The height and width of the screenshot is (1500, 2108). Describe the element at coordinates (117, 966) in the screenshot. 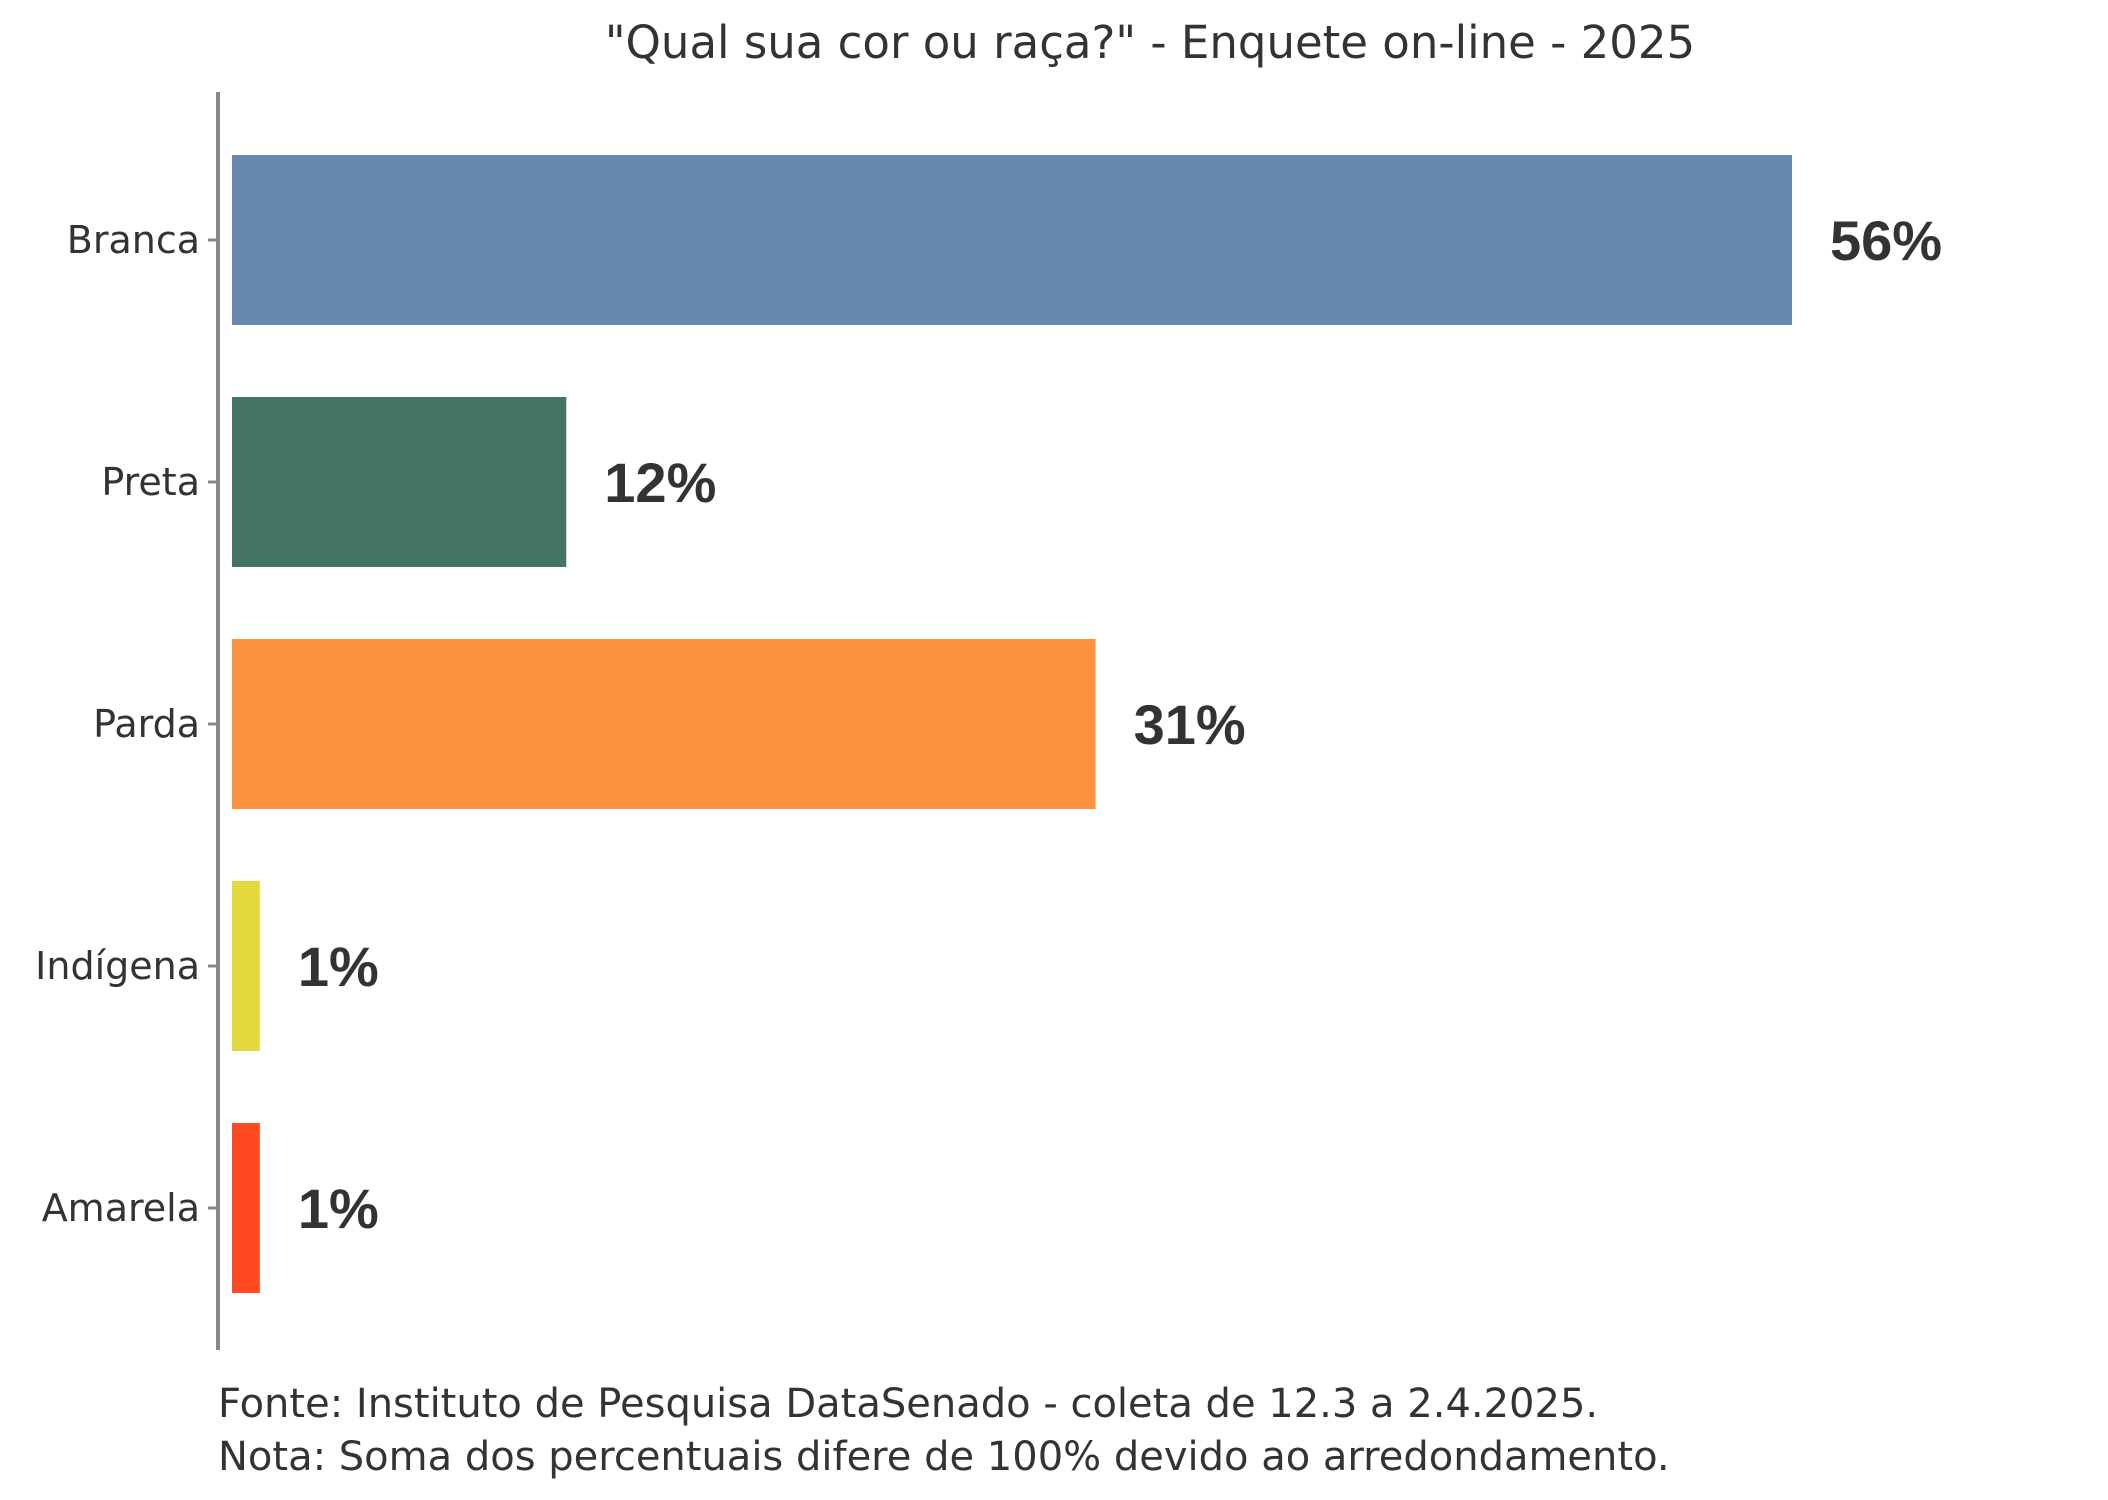

I see `category-label: Indígena` at that location.